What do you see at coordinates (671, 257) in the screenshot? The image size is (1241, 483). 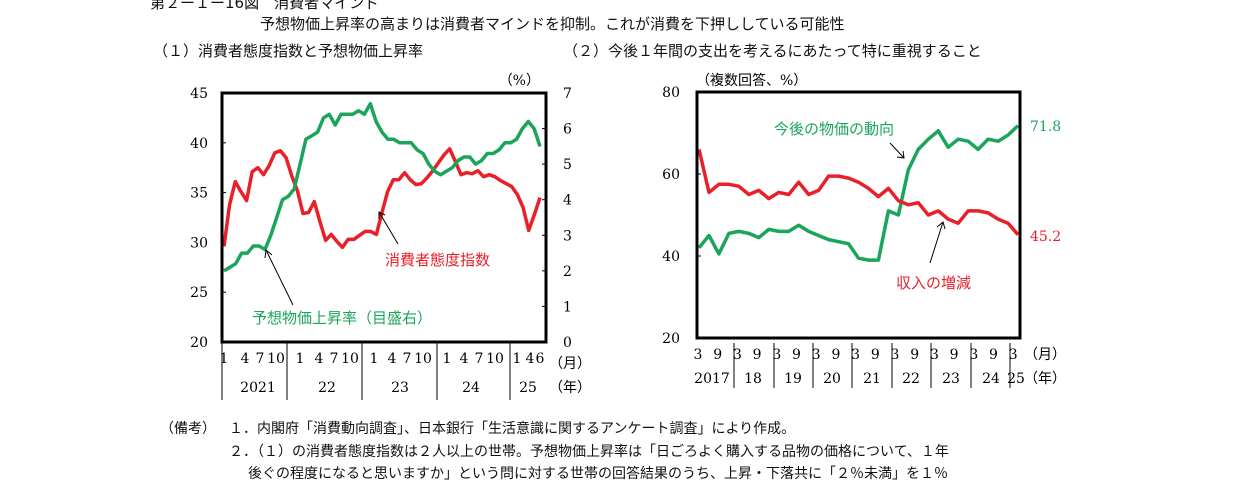 I see `chart2-y-tick-label: 40` at bounding box center [671, 257].